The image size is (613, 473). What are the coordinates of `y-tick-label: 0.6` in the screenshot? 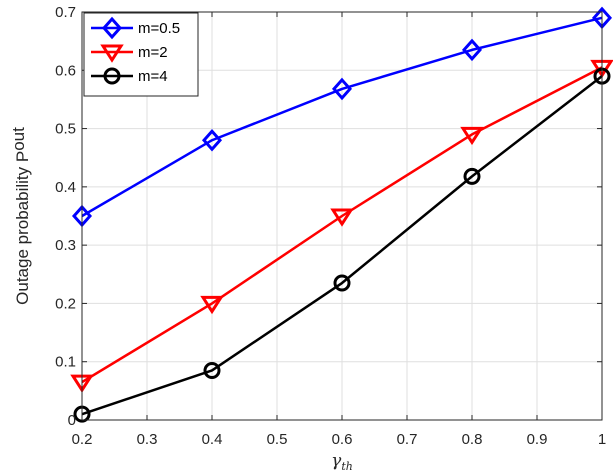 It's located at (65, 70).